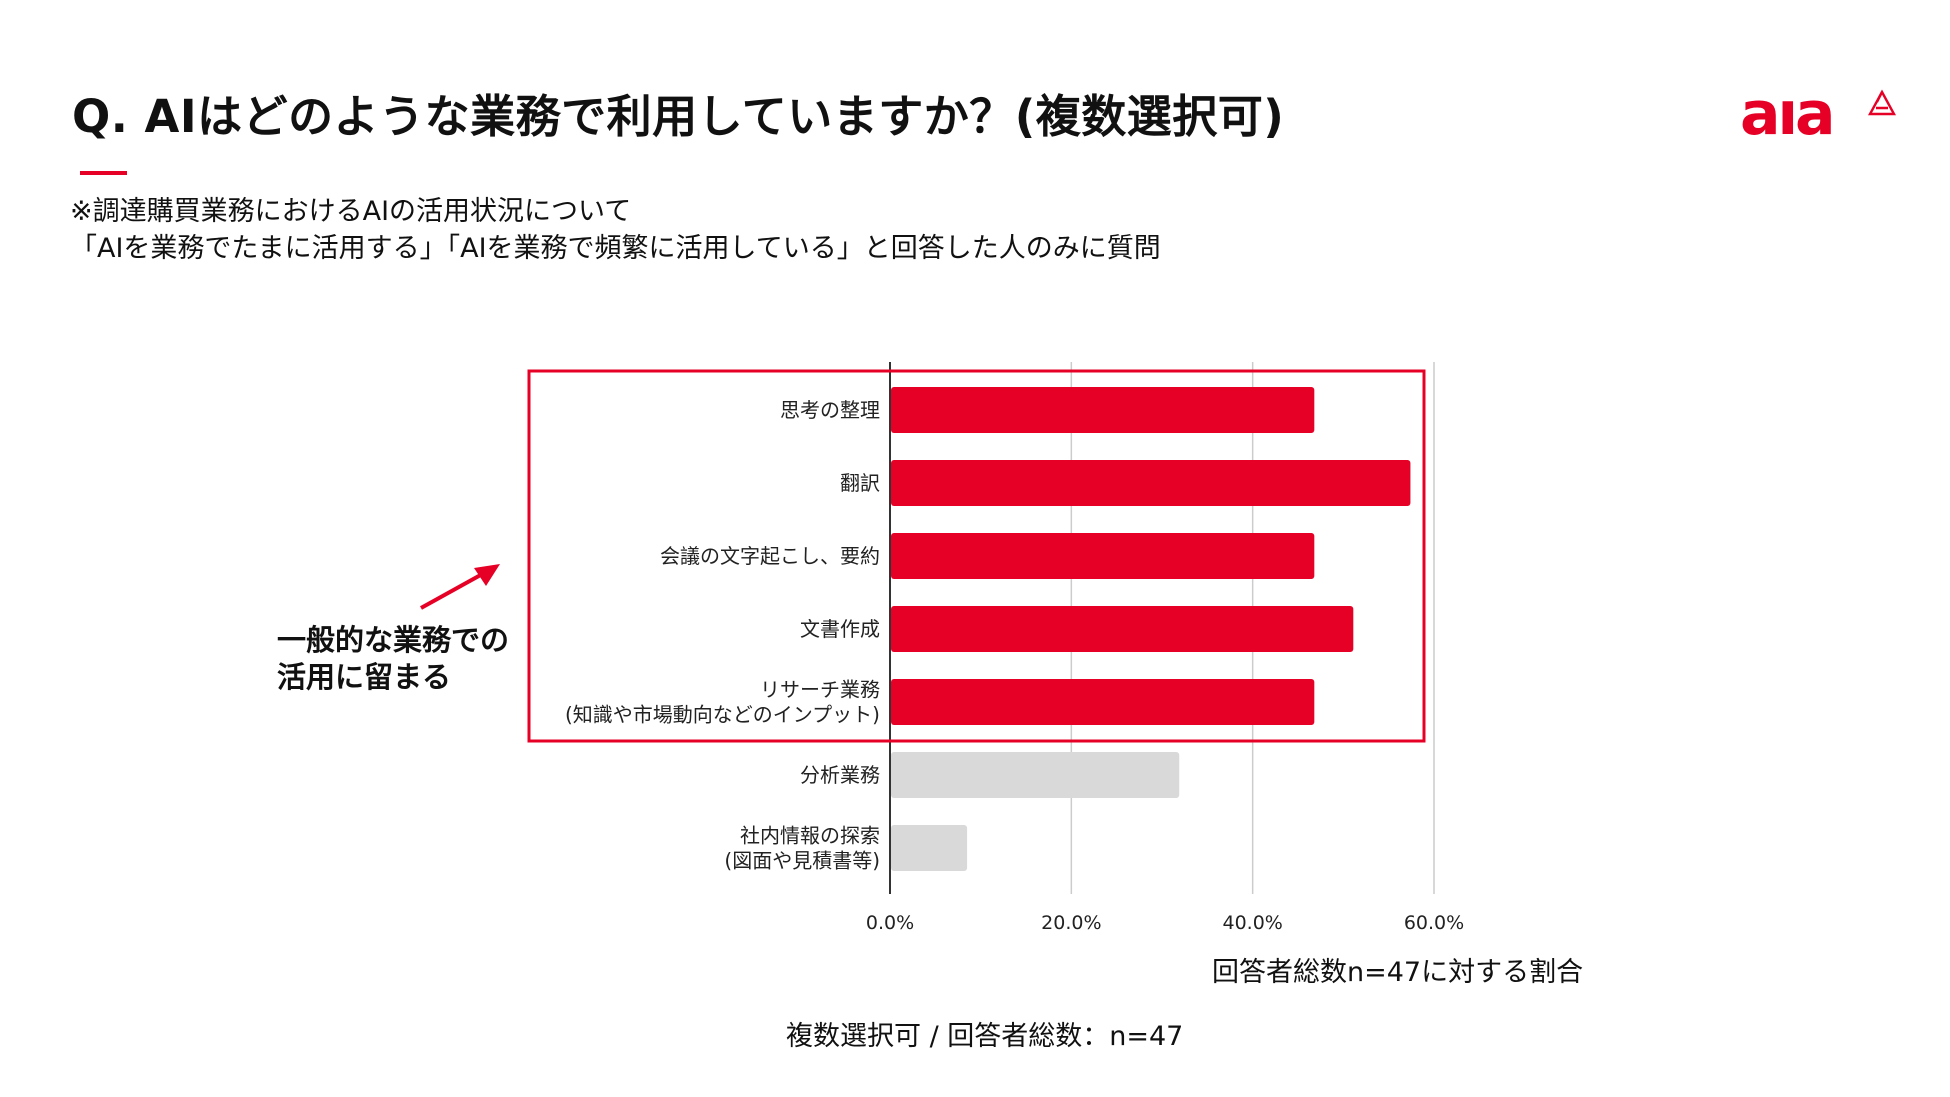 The width and height of the screenshot is (1950, 1097). Describe the element at coordinates (985, 1036) in the screenshot. I see `footer-note: 複数選択可 / 回答者総数：n=47` at that location.